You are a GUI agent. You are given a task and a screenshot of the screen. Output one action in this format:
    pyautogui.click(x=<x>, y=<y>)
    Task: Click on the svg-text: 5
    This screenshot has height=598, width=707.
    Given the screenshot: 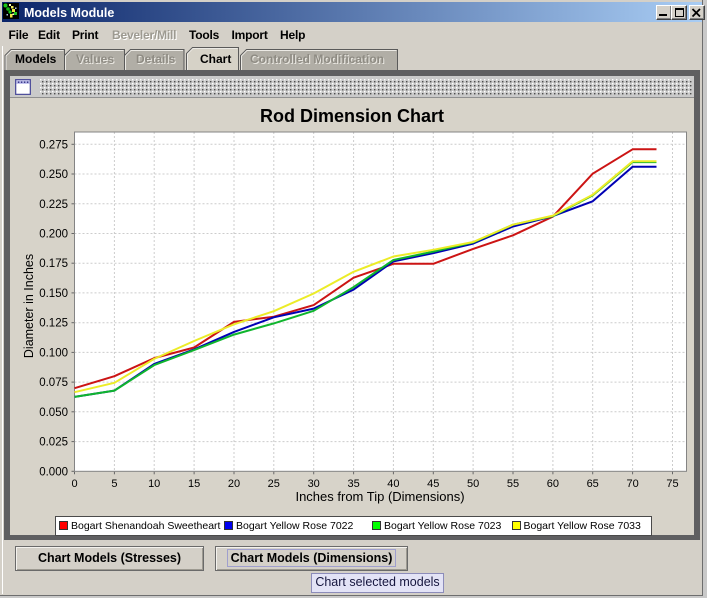 What is the action you would take?
    pyautogui.click(x=114, y=484)
    